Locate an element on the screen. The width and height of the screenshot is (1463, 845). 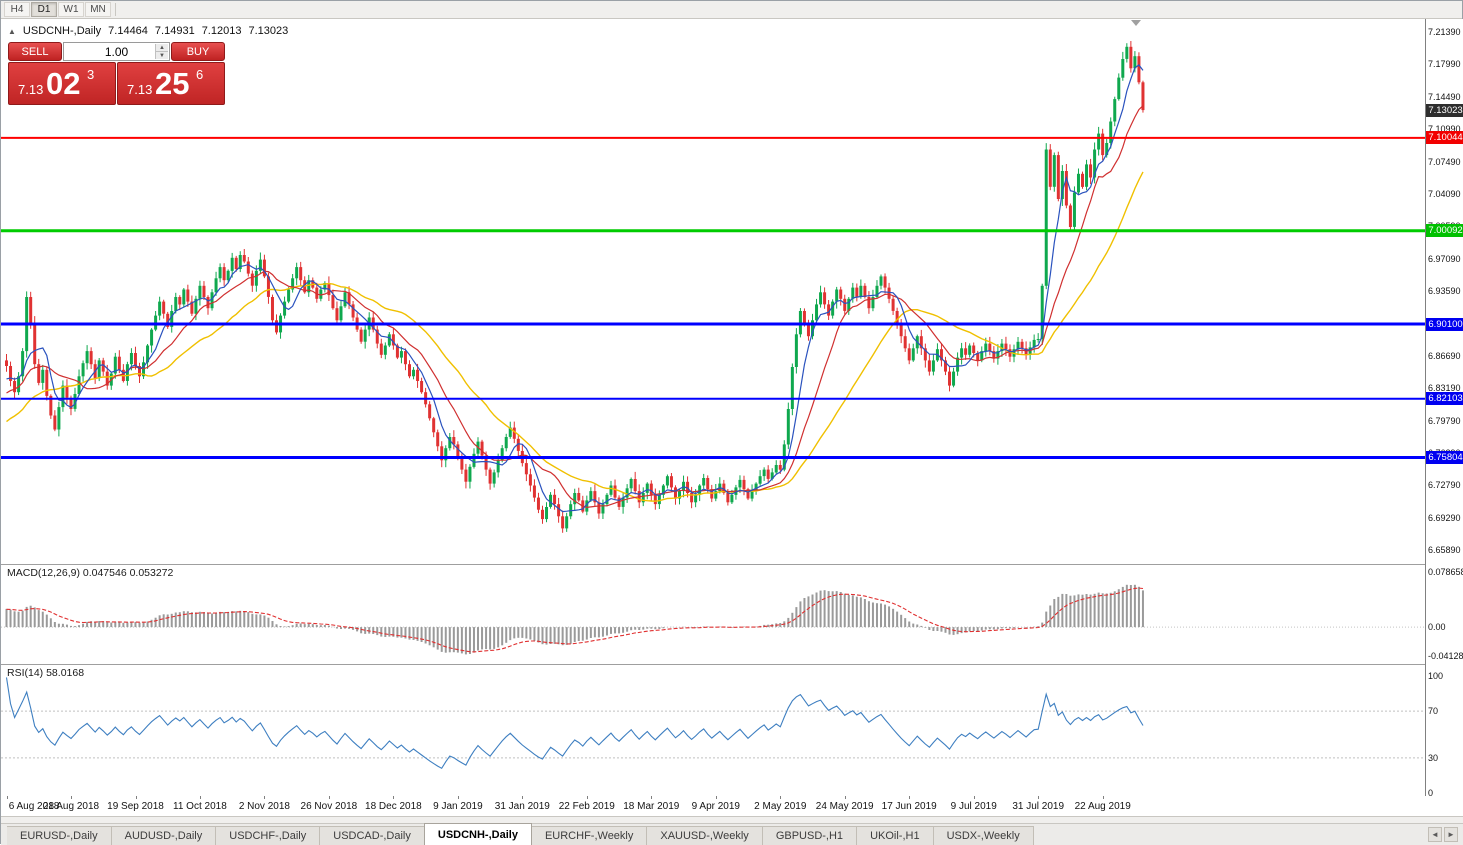
volume-decrease-button: ▼ is located at coordinates (162, 55).